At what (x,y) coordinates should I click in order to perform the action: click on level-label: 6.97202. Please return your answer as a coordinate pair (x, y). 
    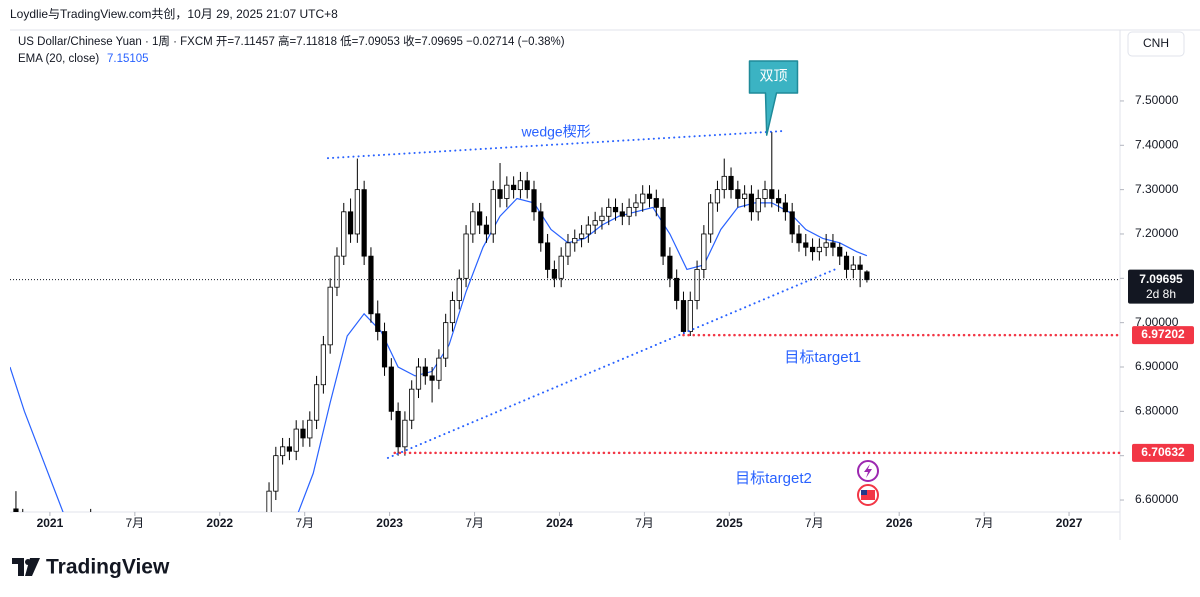
    Looking at the image, I should click on (1163, 334).